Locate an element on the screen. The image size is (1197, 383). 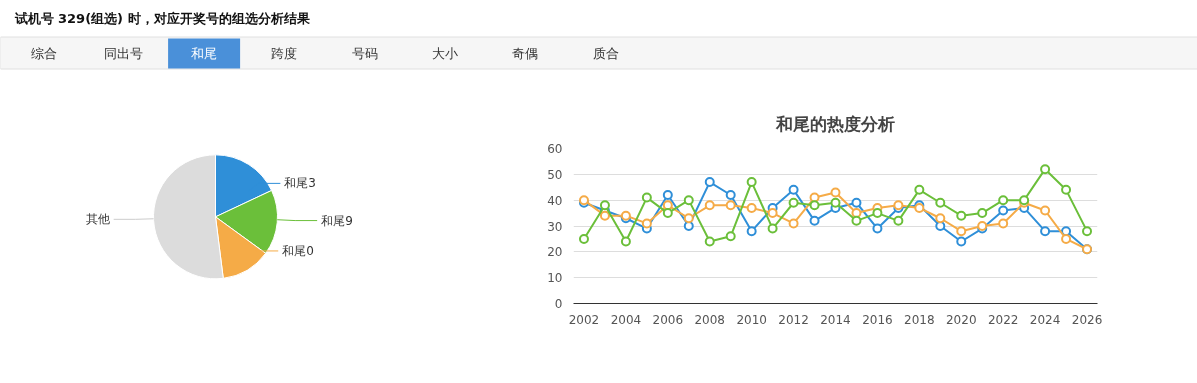
x-tick-label: 2006 is located at coordinates (668, 319).